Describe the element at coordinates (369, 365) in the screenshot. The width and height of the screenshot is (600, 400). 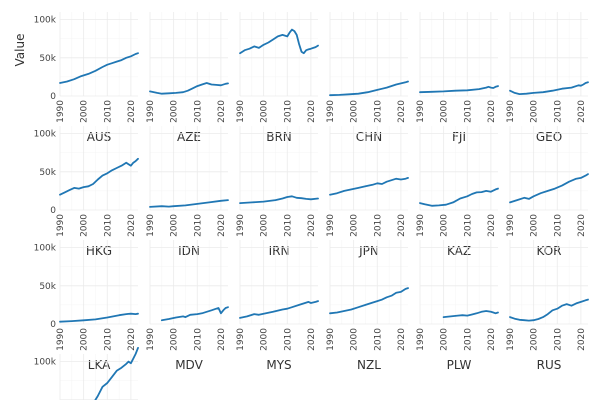
I see `facet-title: NZL` at that location.